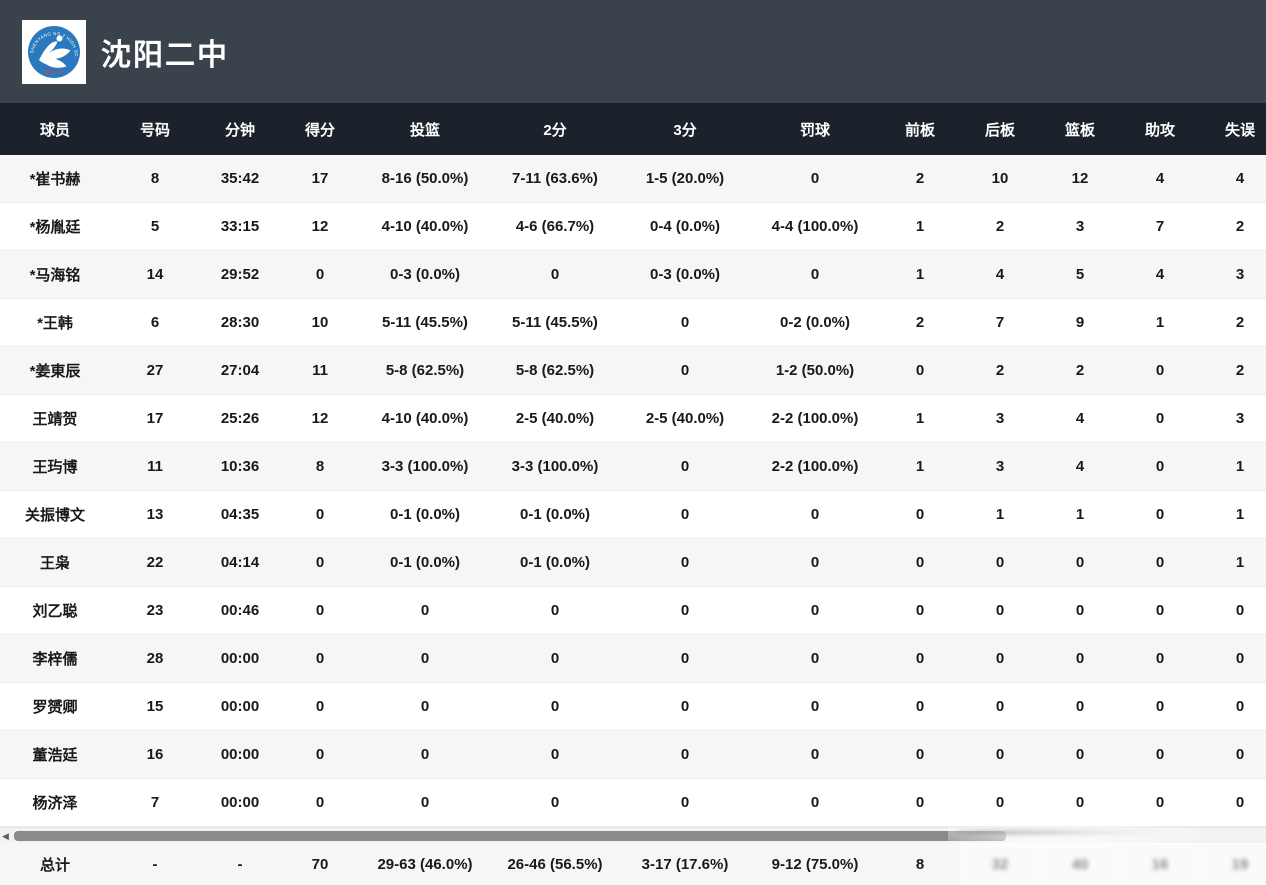  What do you see at coordinates (155, 864) in the screenshot?
I see `totals-cell: -` at bounding box center [155, 864].